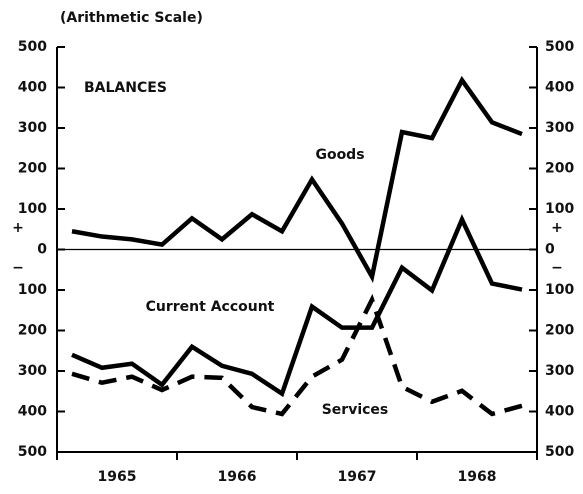  What do you see at coordinates (357, 477) in the screenshot?
I see `x-tick-label: 1967` at bounding box center [357, 477].